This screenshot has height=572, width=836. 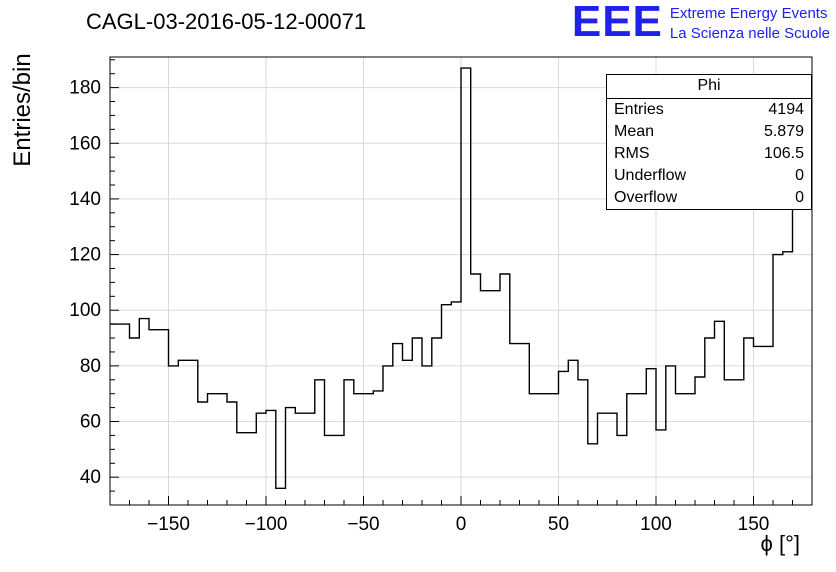 I want to click on stats-row-entries: Entries 4194, so click(x=709, y=110).